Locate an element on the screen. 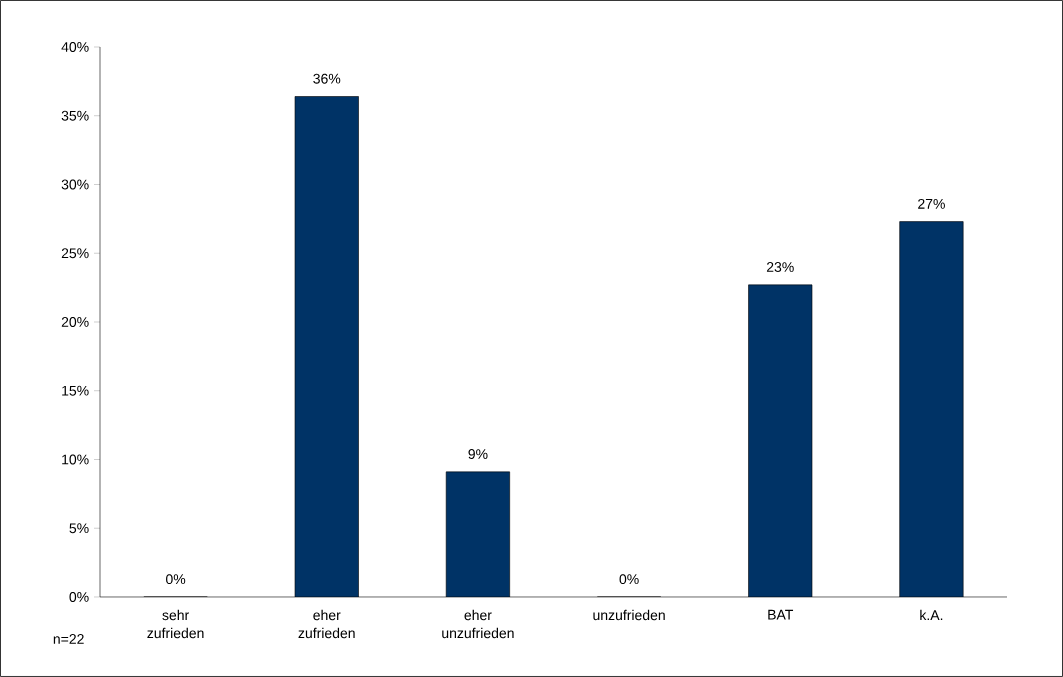  y-tick-label: 15% is located at coordinates (75, 390).